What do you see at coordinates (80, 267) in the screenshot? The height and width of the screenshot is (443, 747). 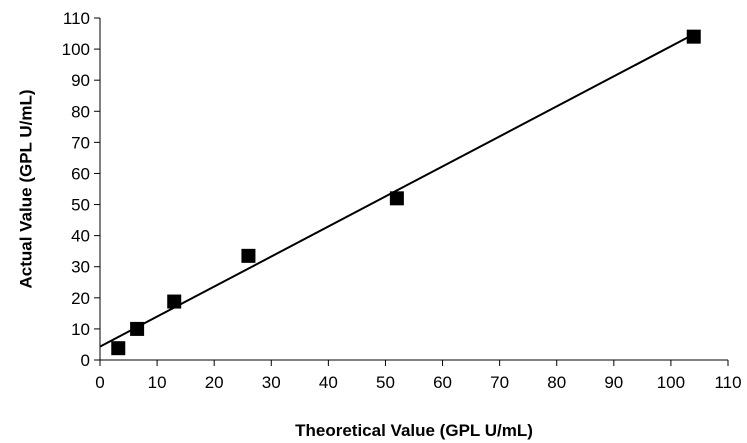 I see `y-tick-label: 30` at bounding box center [80, 267].